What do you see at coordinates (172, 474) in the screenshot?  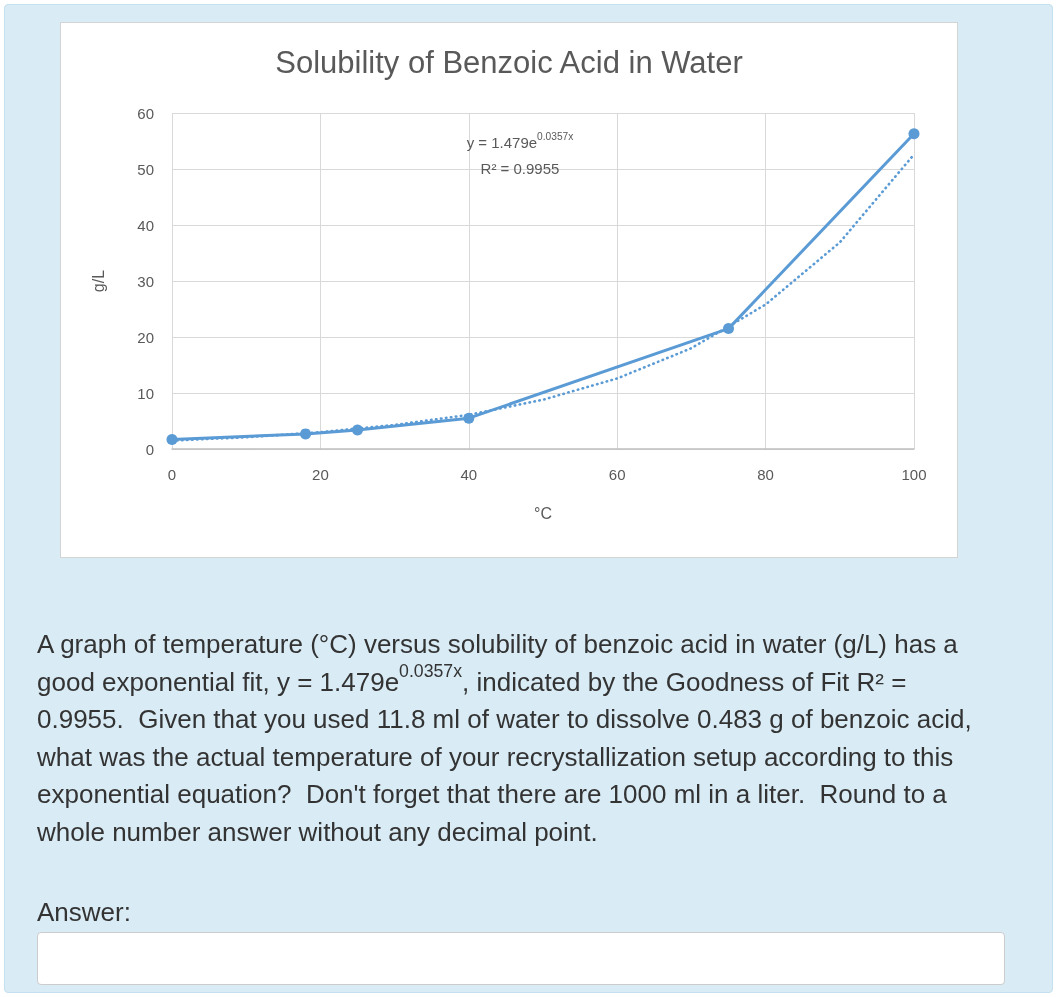 I see `x-tick-label: 0` at bounding box center [172, 474].